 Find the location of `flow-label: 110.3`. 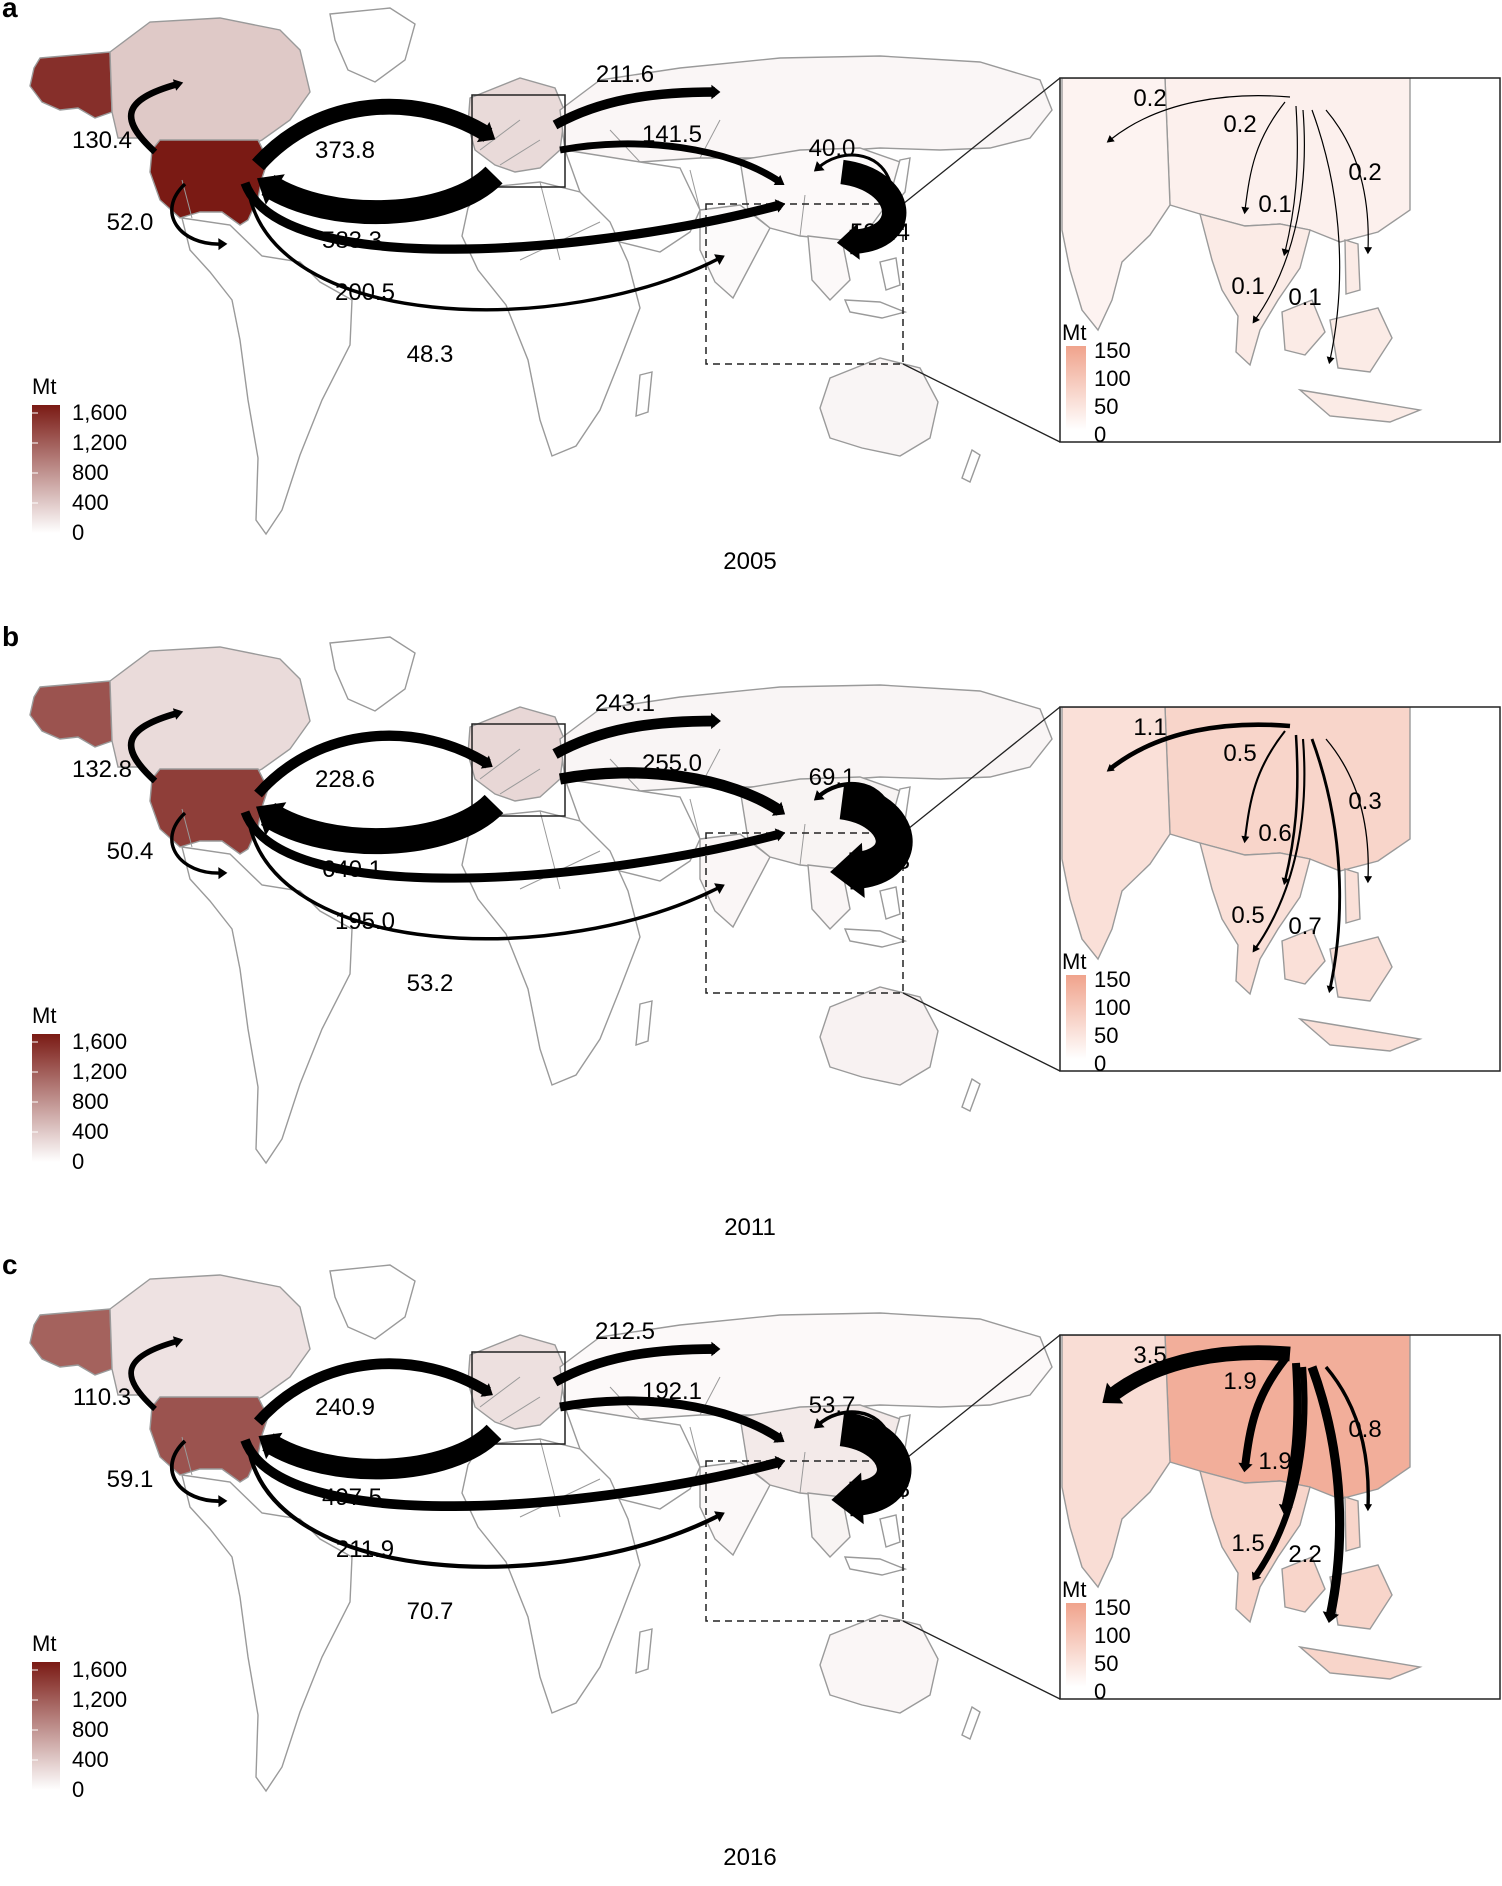

flow-label: 110.3 is located at coordinates (102, 1397).